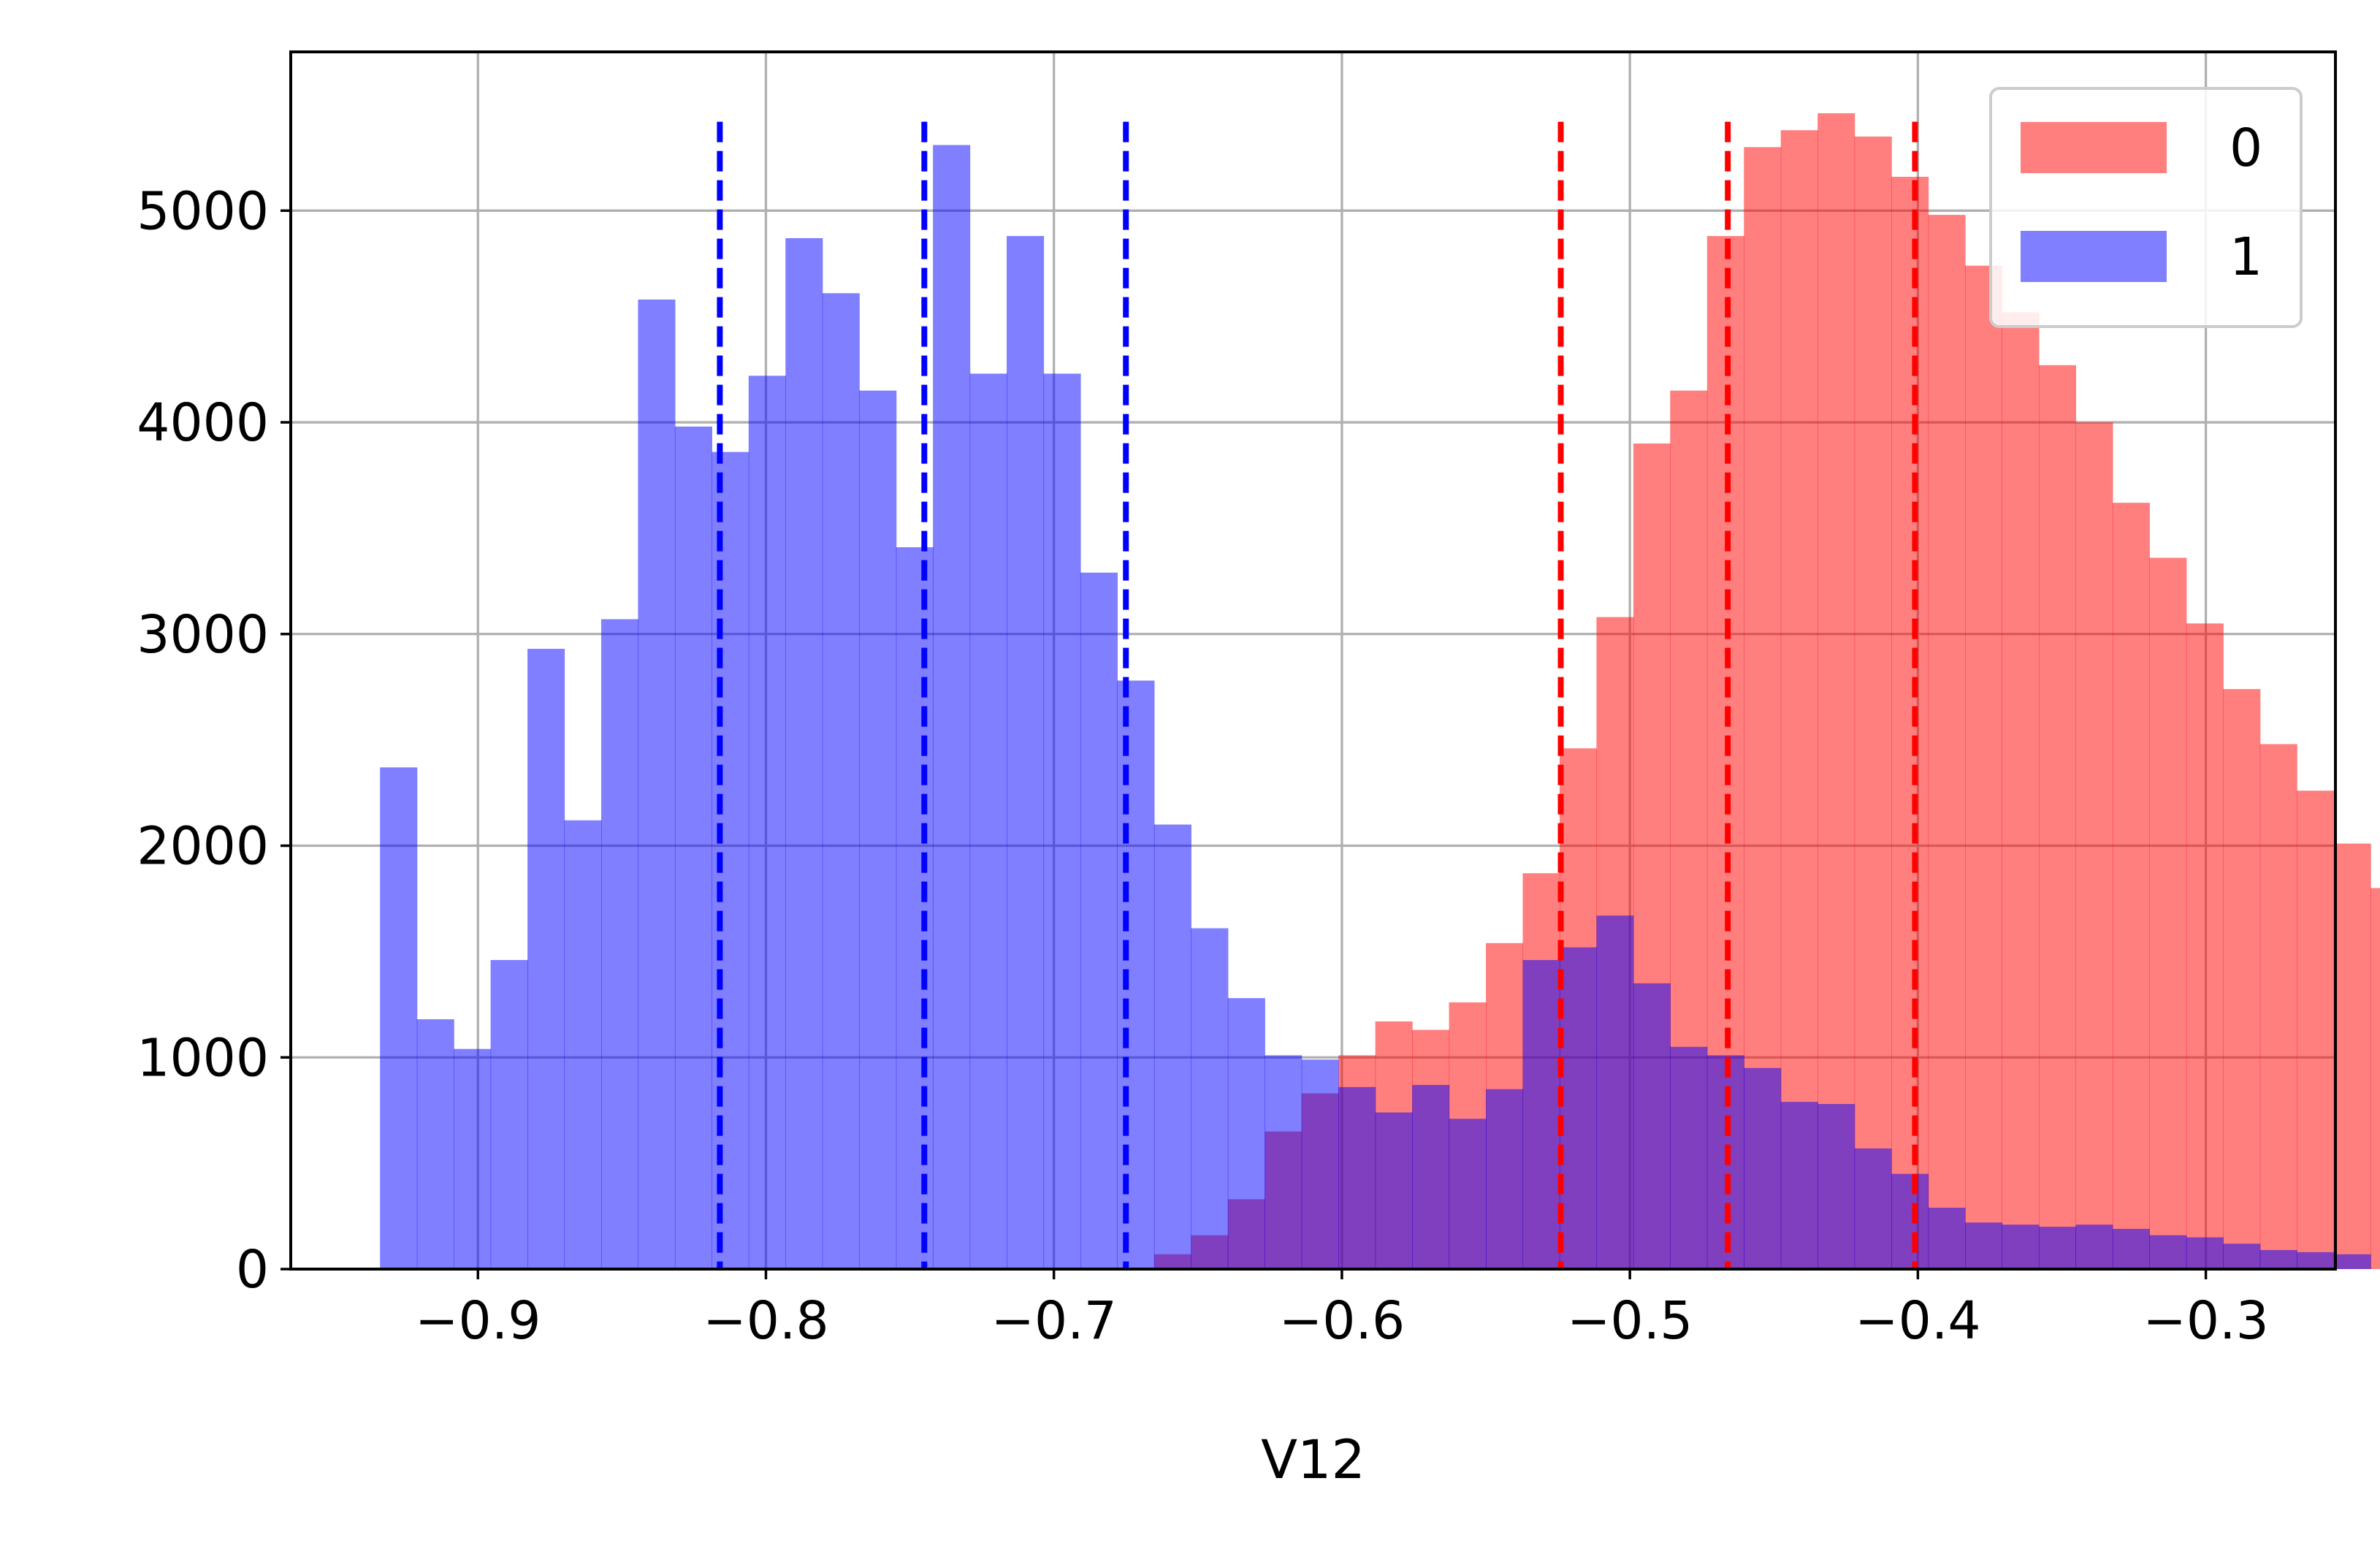 The height and width of the screenshot is (1546, 2380). What do you see at coordinates (203, 1057) in the screenshot?
I see `y-tick-label: 1000` at bounding box center [203, 1057].